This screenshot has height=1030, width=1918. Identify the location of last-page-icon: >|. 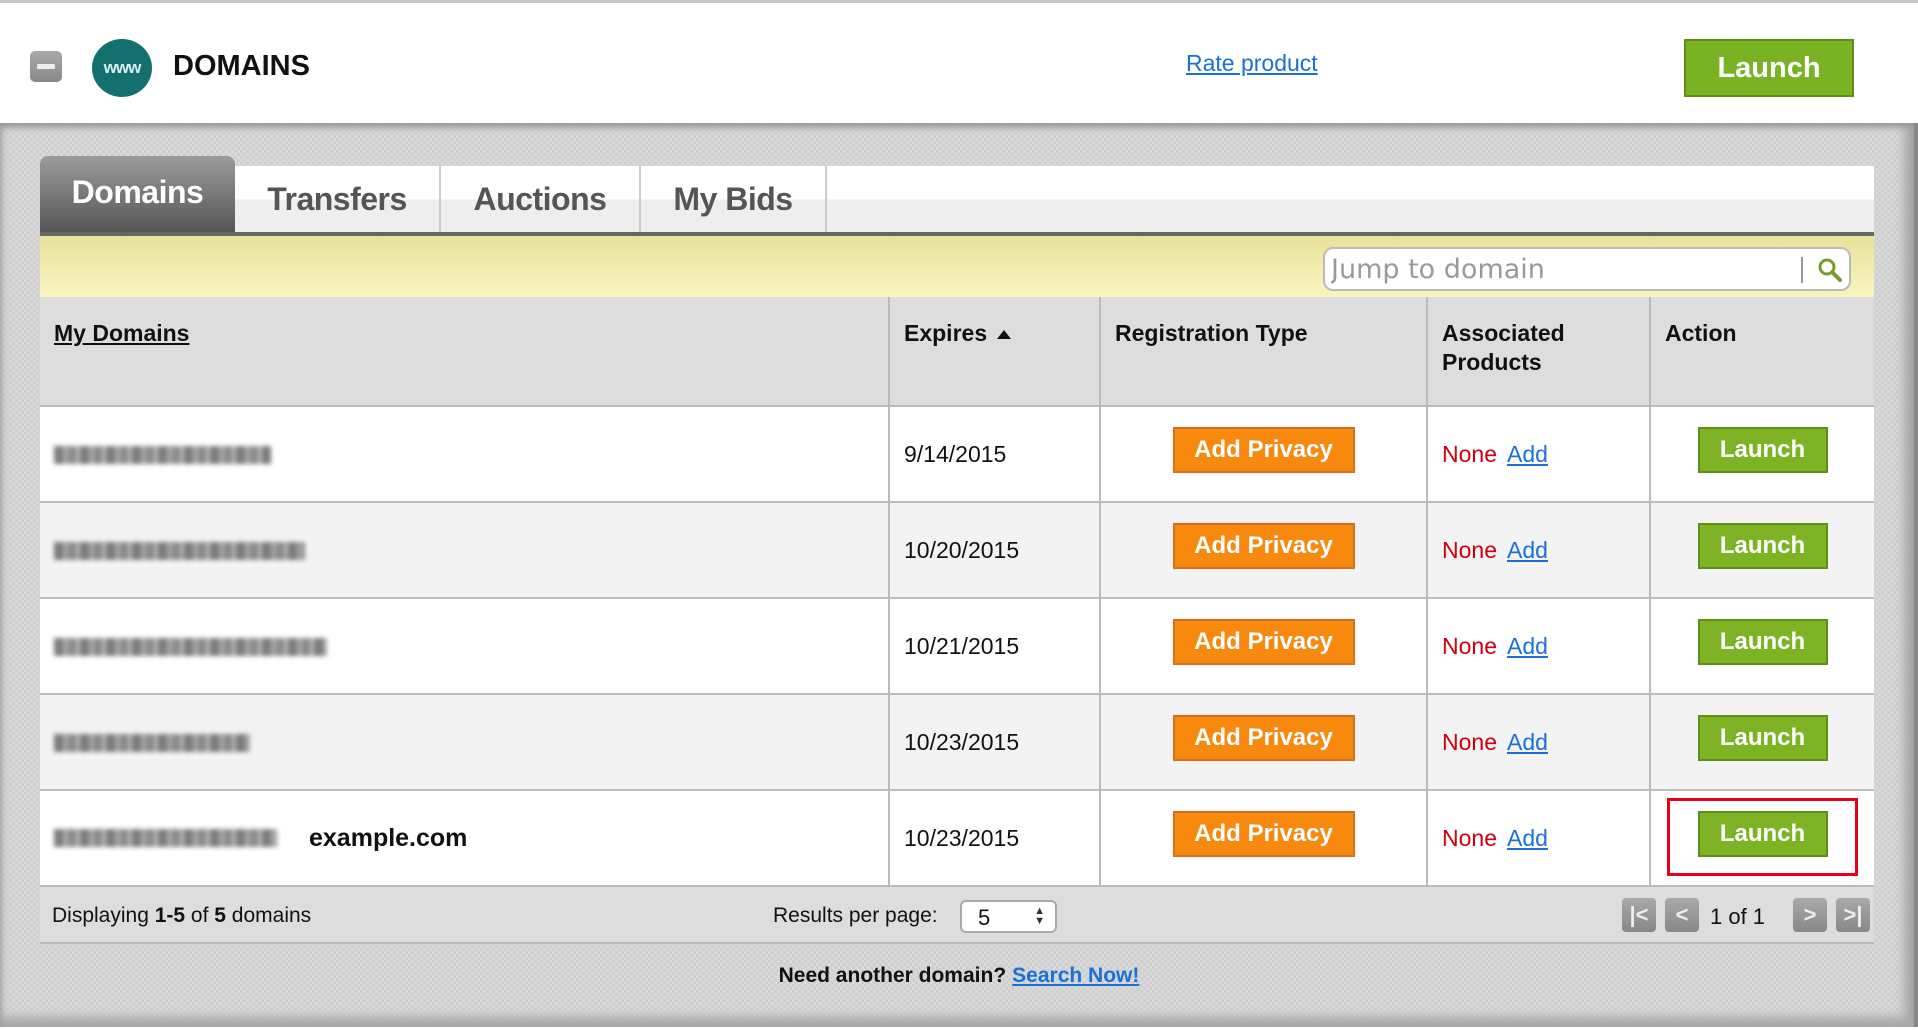
(1853, 915).